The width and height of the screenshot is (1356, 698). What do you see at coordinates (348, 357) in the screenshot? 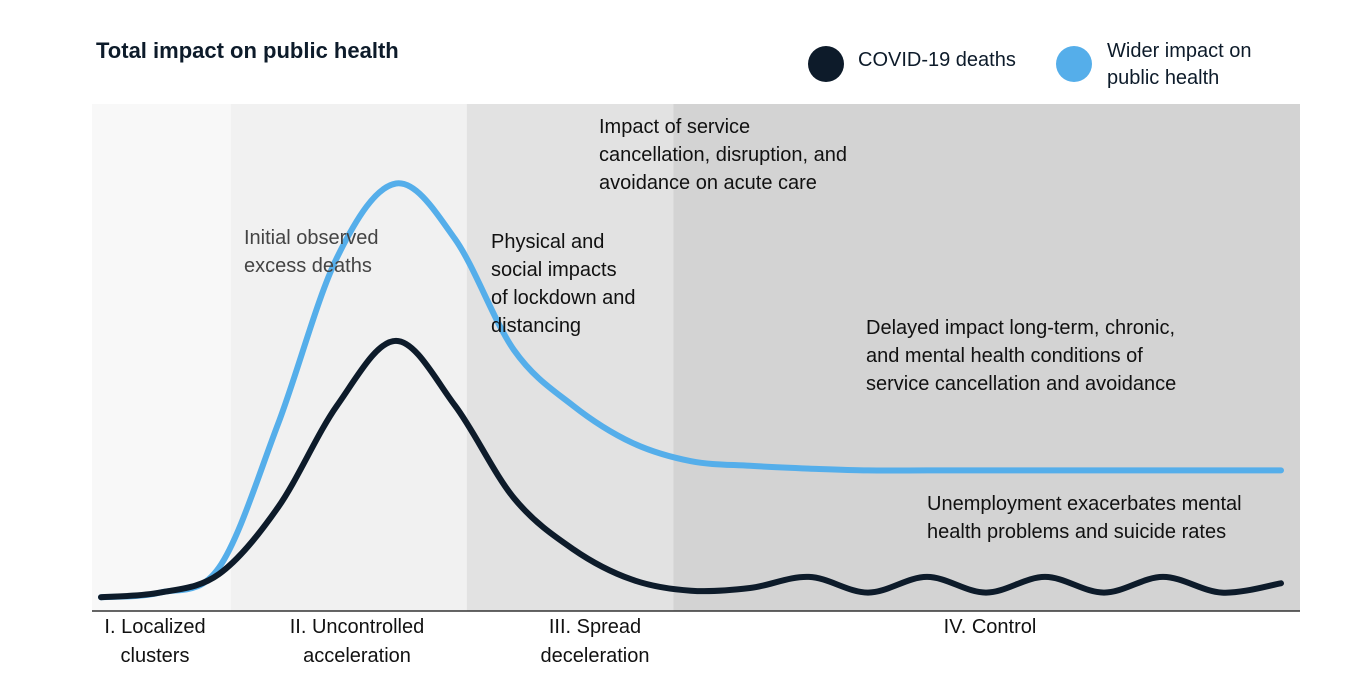
I see `phase-band-uncontrolled` at bounding box center [348, 357].